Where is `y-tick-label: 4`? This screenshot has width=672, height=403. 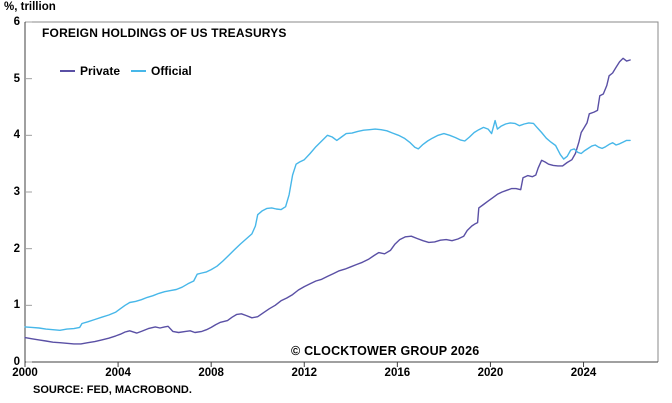
y-tick-label: 4 is located at coordinates (16, 135).